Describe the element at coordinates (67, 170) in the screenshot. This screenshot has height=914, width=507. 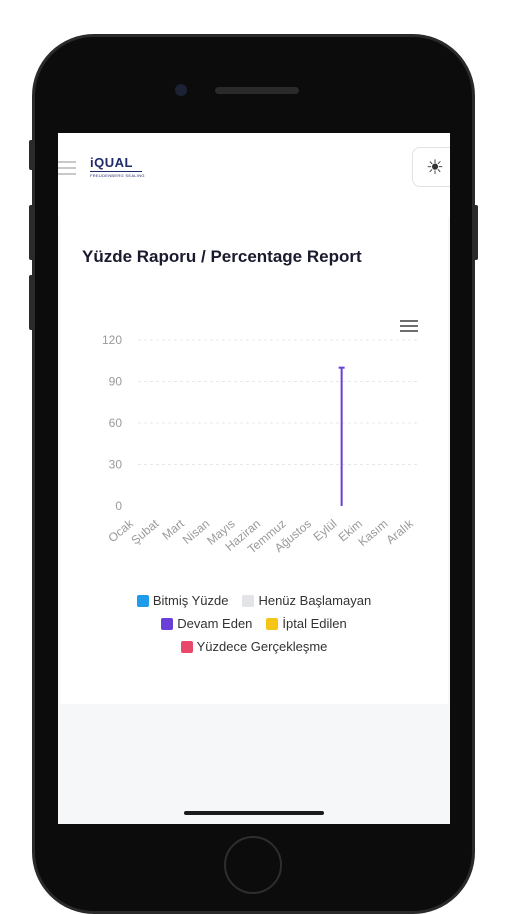
I see `hamburger-icon` at that location.